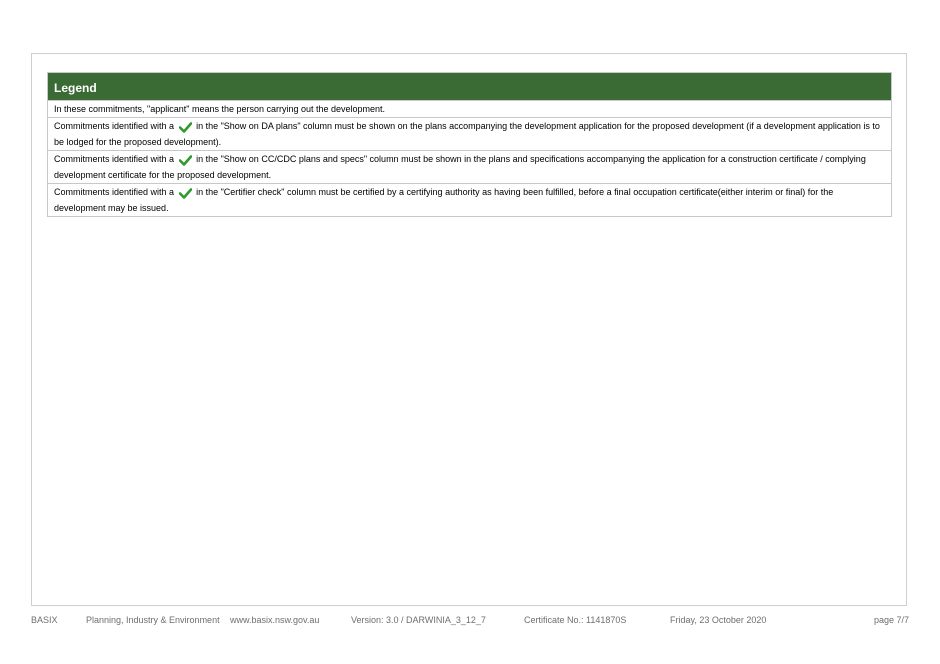  I want to click on footer-department: Planning, Industry & Environment, so click(153, 620).